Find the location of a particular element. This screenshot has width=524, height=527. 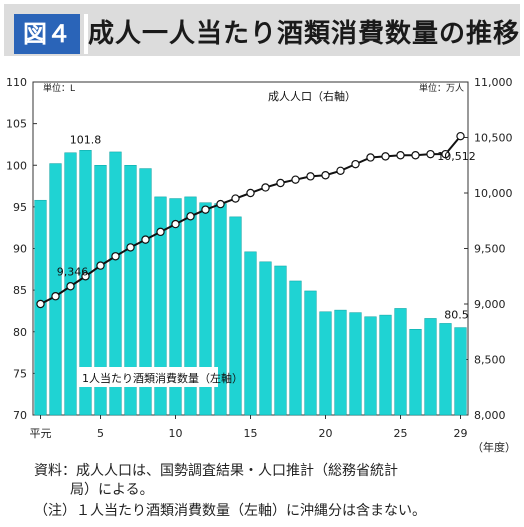

source-note: 資料：成人人口は、国勢調査結果・人口推計（総務省統計 is located at coordinates (216, 471).